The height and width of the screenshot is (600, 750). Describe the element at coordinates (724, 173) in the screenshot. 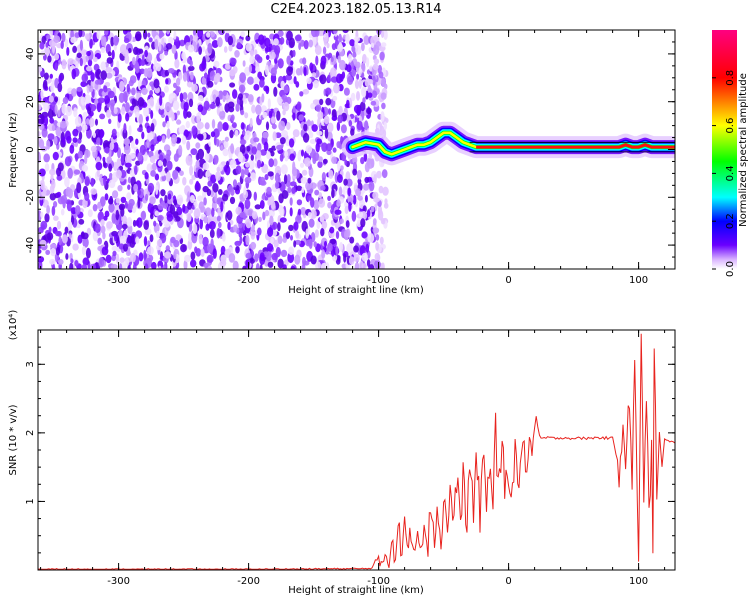

I see `colorbar-ticks: 0.0 0.2 0.4 0.6 0.8` at that location.